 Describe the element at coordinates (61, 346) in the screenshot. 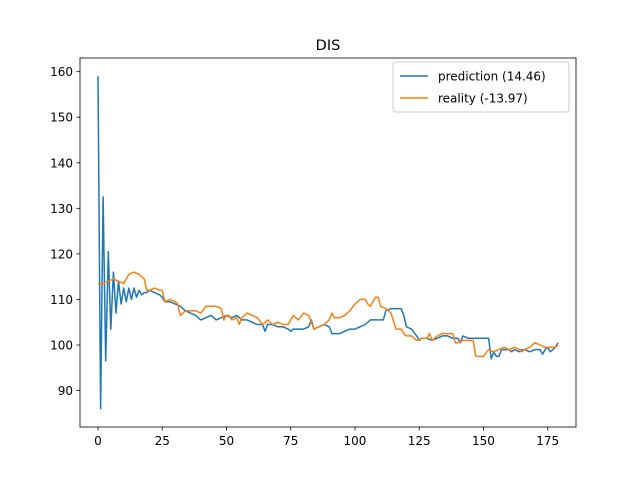

I see `y-tick-label: 100` at that location.